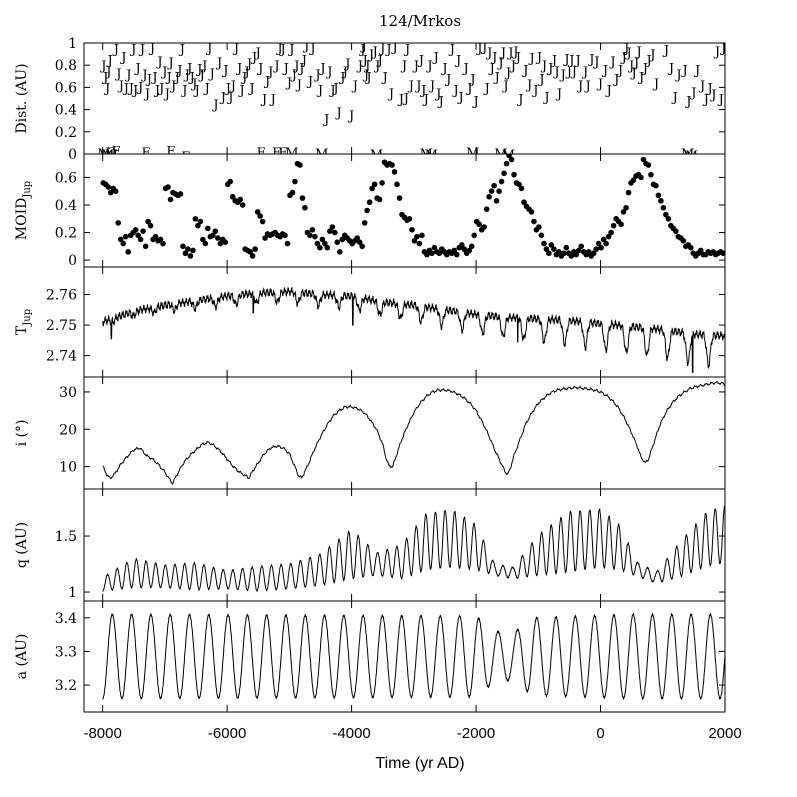  Describe the element at coordinates (66, 234) in the screenshot. I see `y-tick-label: 0.2` at that location.